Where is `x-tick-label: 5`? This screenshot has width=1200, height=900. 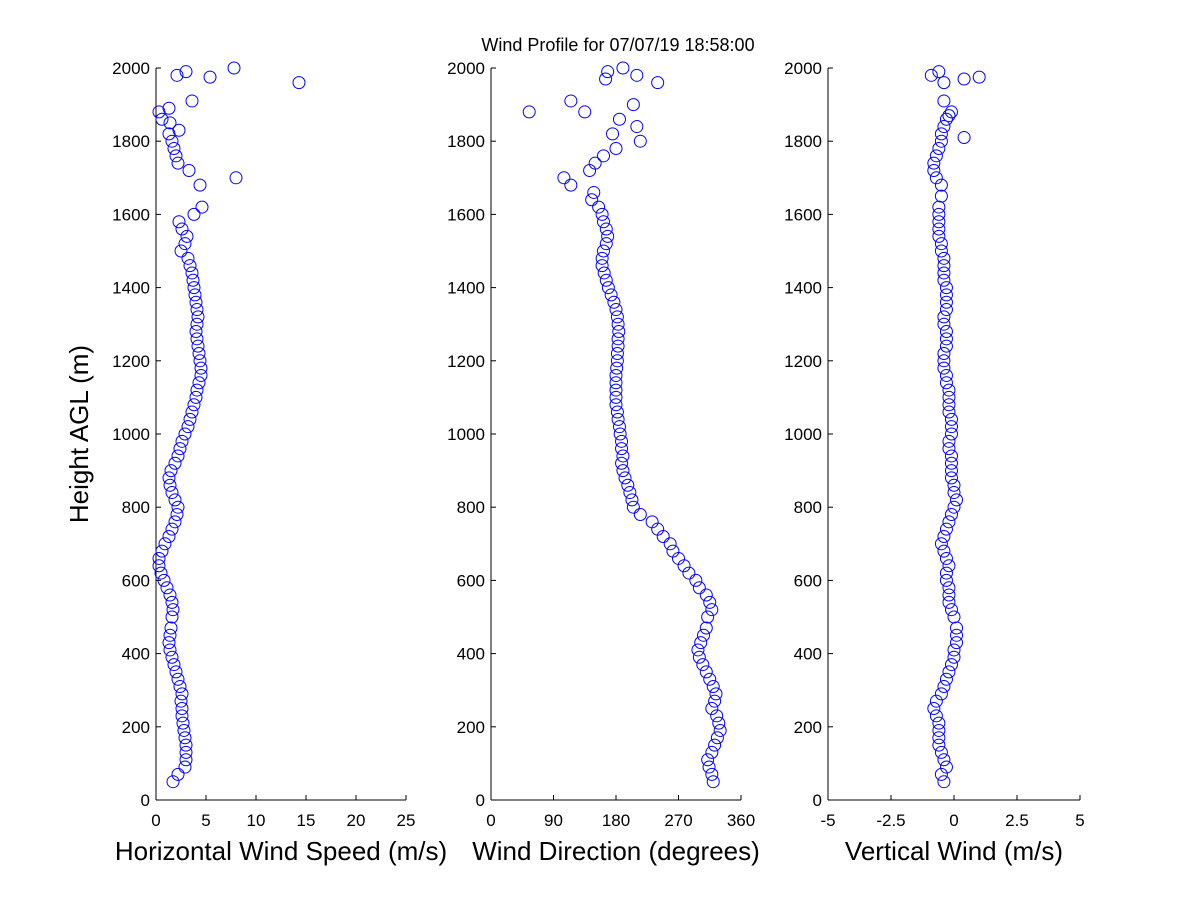
x-tick-label: 5 is located at coordinates (205, 820).